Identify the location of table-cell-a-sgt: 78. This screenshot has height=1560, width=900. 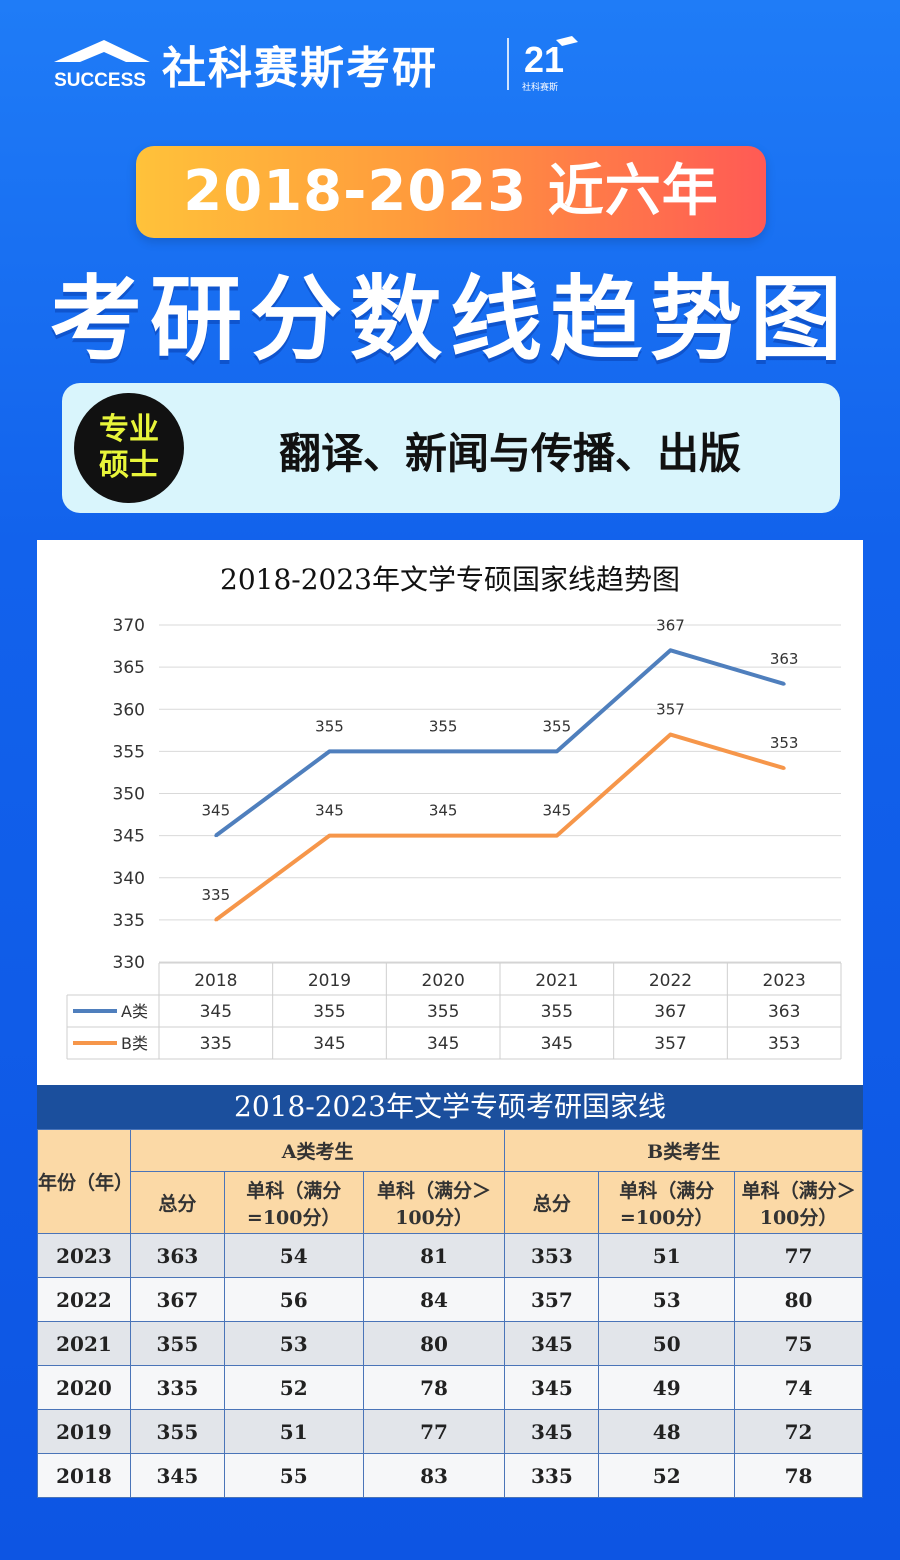
(434, 1387).